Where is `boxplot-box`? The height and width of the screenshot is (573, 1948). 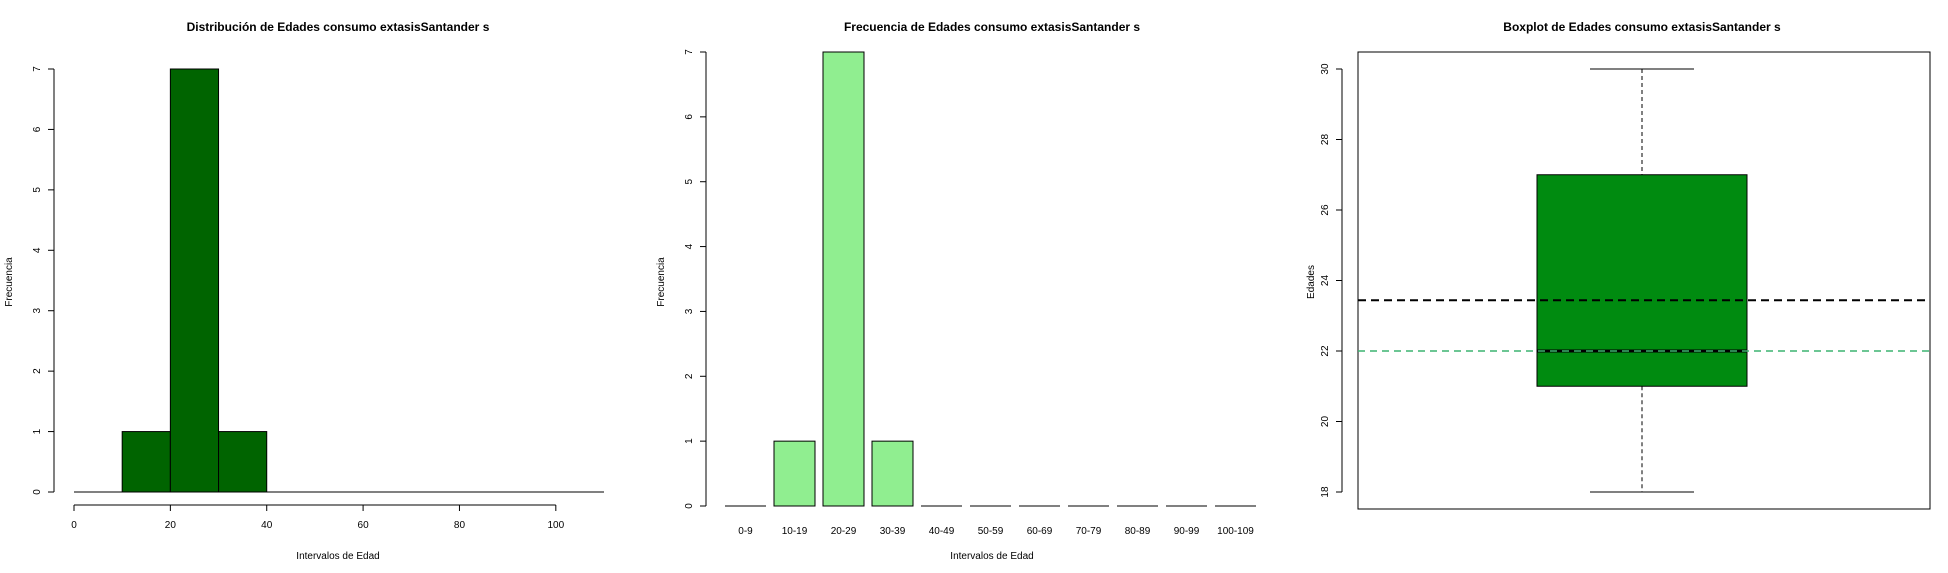
boxplot-box is located at coordinates (1642, 280).